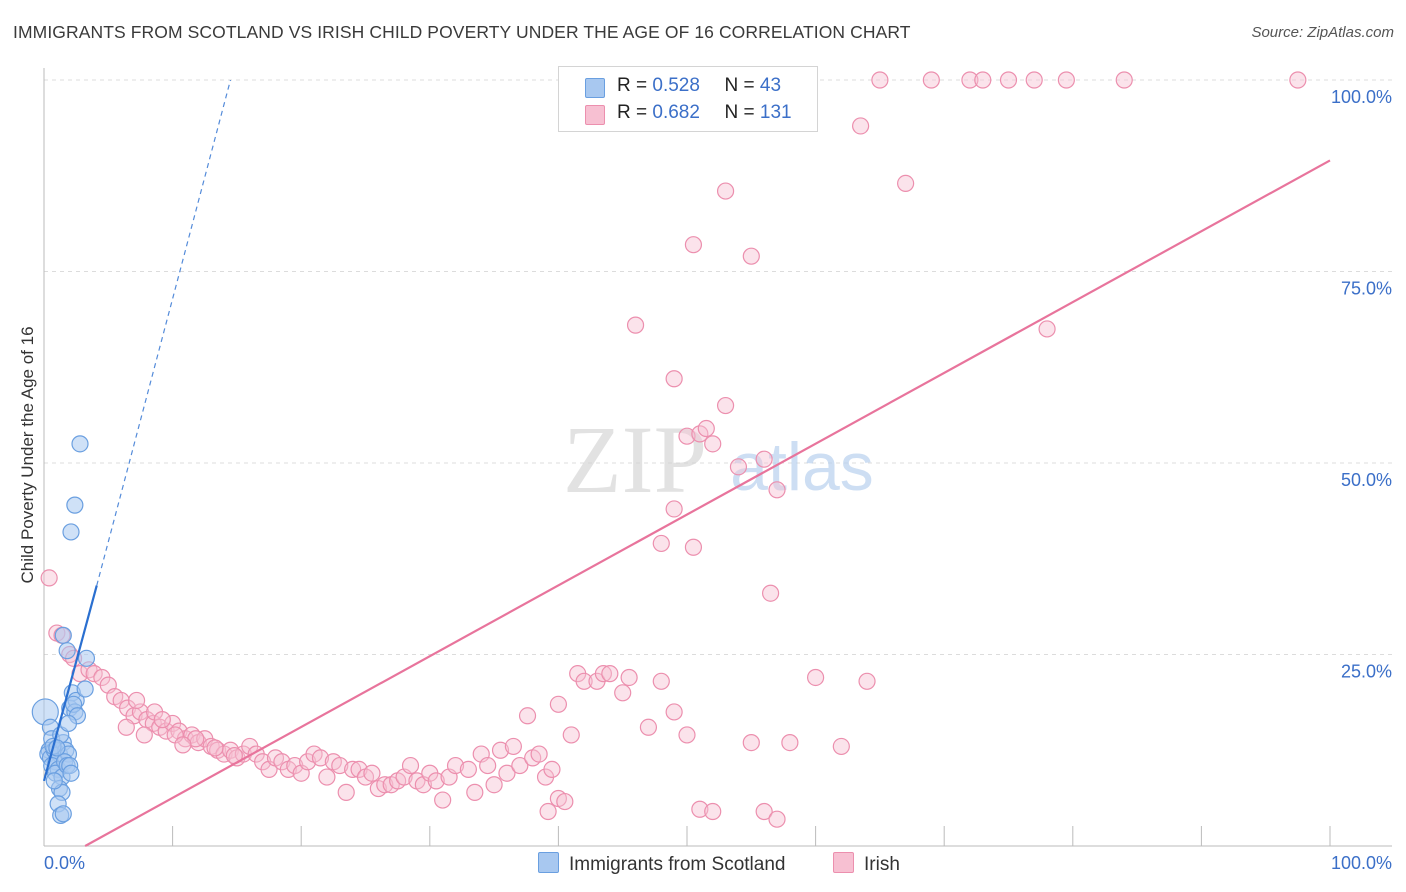 The width and height of the screenshot is (1406, 892). I want to click on scotland-trend-line, so click(70, 683).